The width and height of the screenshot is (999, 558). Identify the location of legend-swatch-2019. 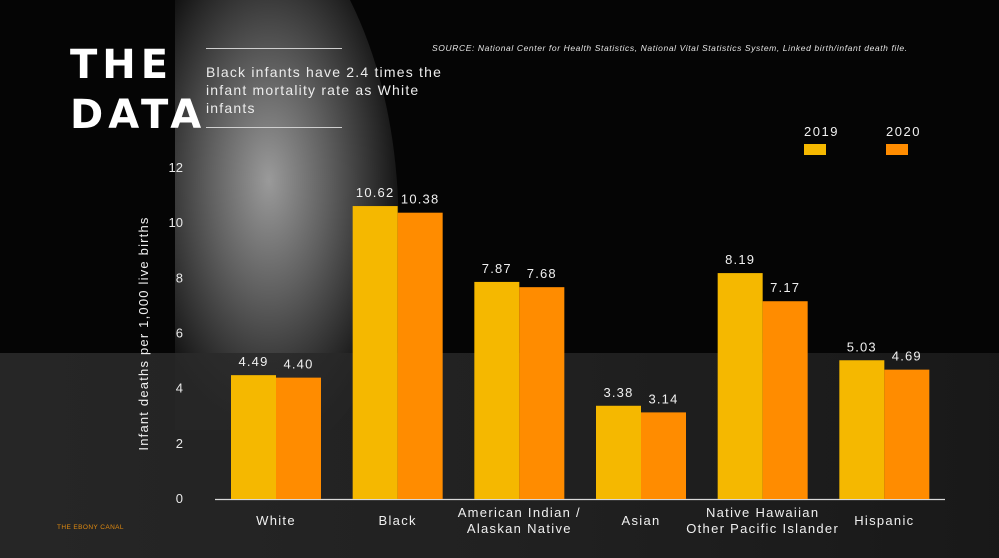
(815, 149).